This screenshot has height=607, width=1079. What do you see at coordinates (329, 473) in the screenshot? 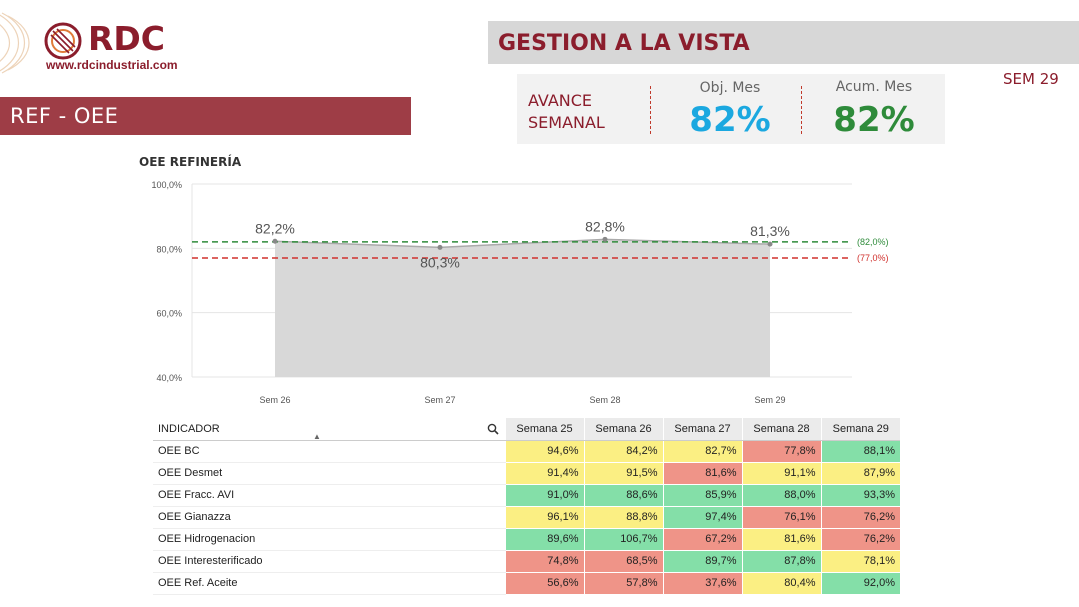
I see `indicator-name: OEE Desmet` at bounding box center [329, 473].